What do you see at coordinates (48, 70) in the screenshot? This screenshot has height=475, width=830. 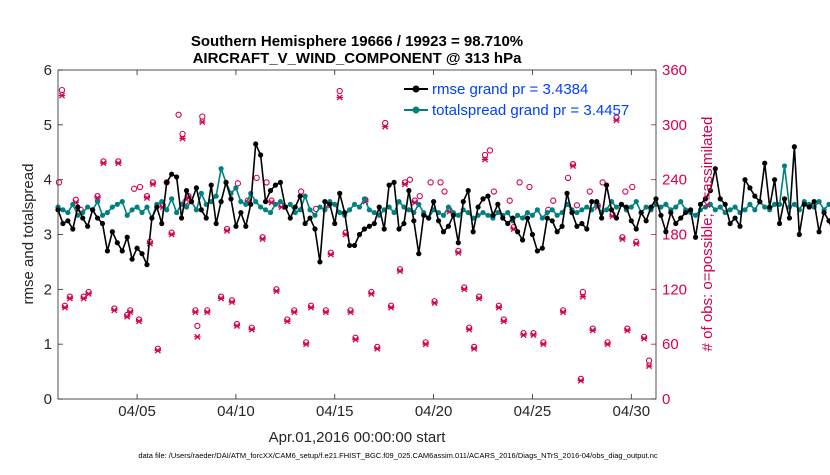 I see `y-tick-label: 6` at bounding box center [48, 70].